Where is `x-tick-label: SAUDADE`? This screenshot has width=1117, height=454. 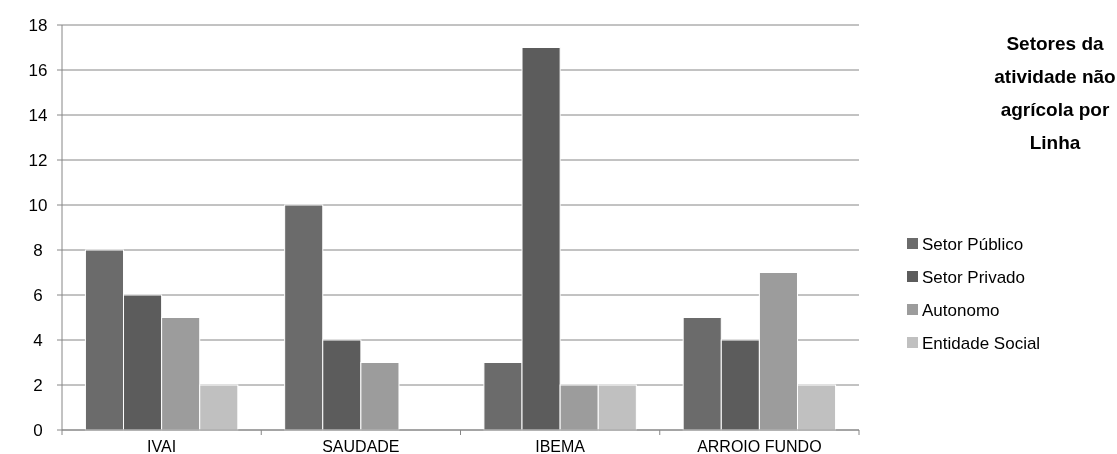 x-tick-label: SAUDADE is located at coordinates (361, 446).